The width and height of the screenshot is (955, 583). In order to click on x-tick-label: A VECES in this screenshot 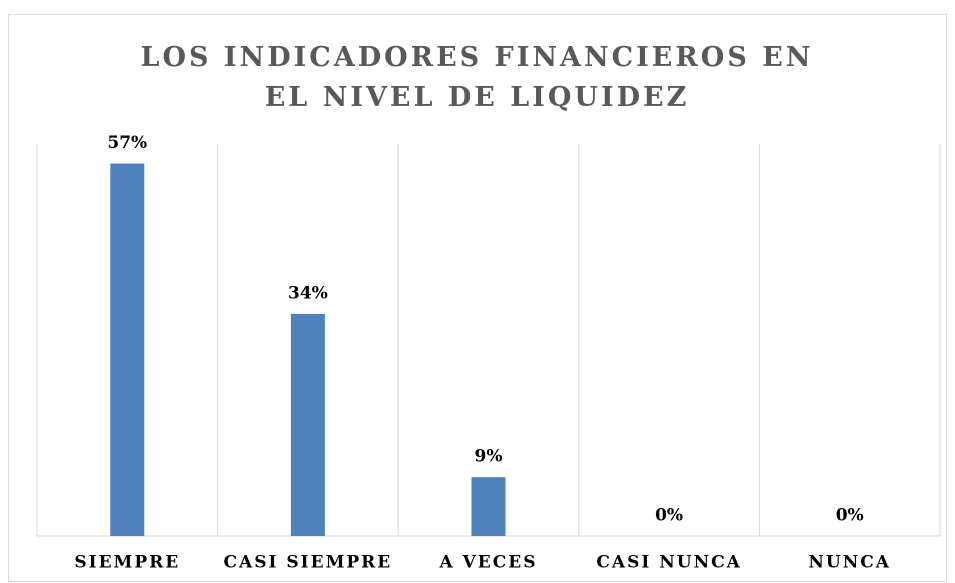, I will do `click(487, 563)`.